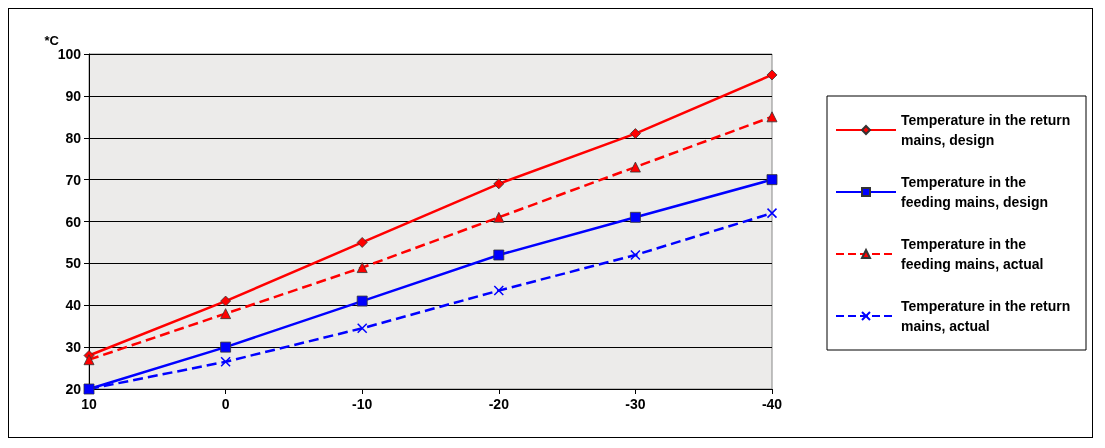 The width and height of the screenshot is (1105, 448). Describe the element at coordinates (73, 95) in the screenshot. I see `y-tick-label: 90` at that location.